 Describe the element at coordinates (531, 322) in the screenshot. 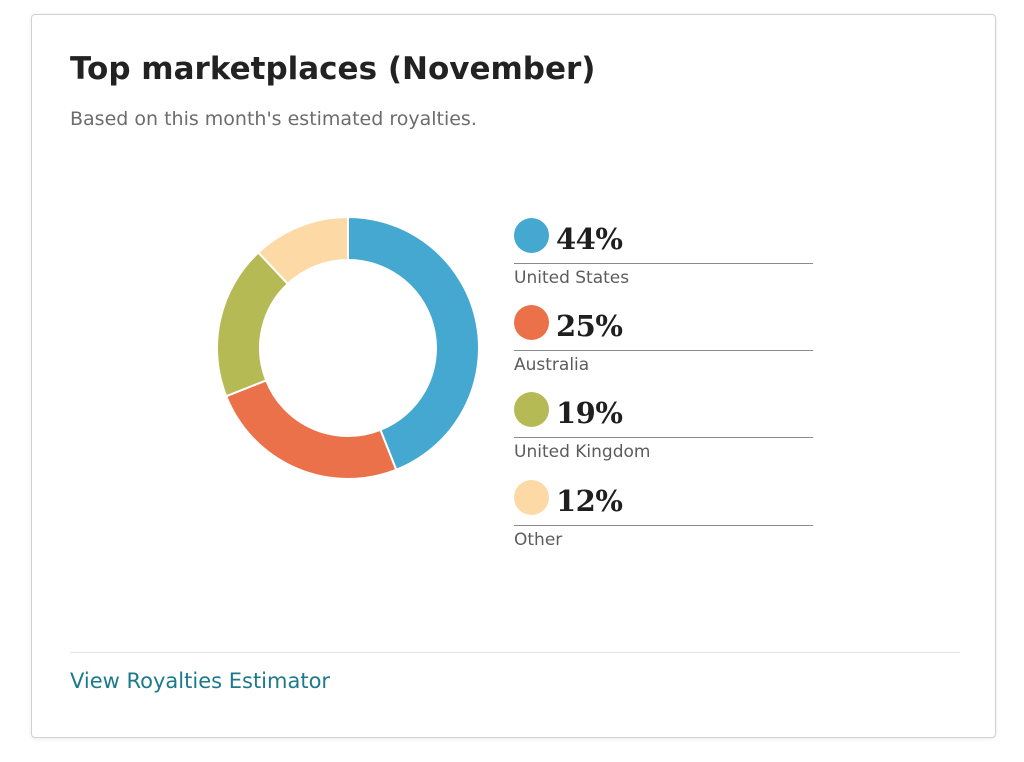

I see `legend-dot-australia` at that location.